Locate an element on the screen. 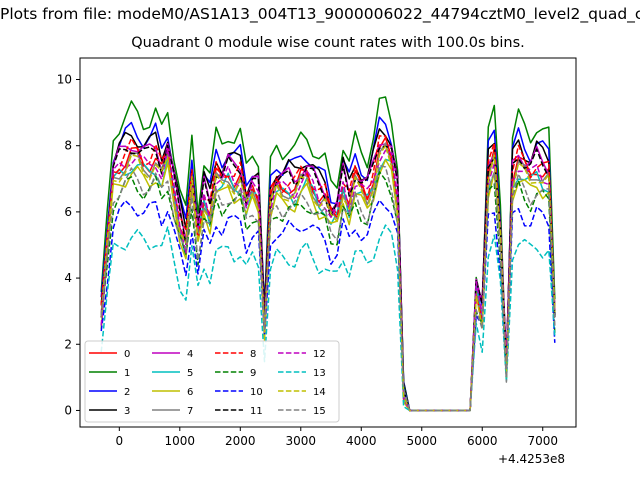  y-tick-label: 10 is located at coordinates (64, 80).